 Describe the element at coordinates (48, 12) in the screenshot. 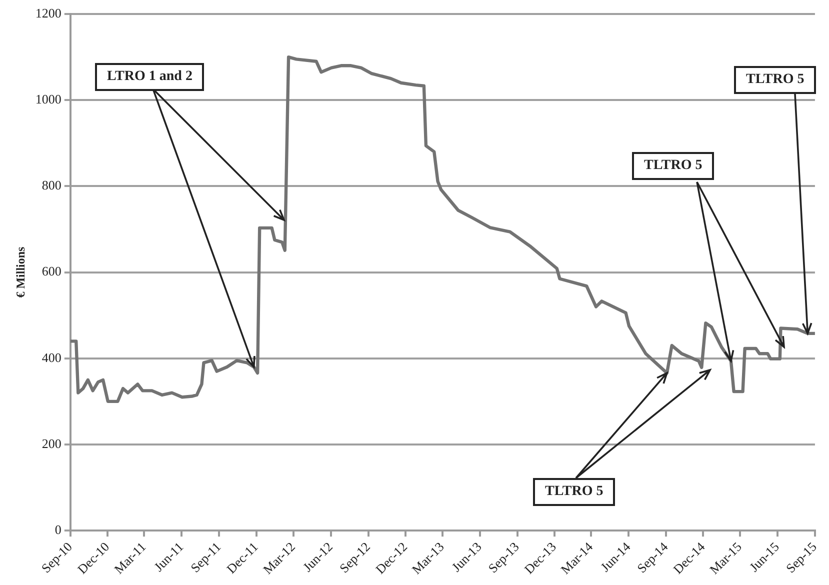

I see `y-tick-label: 1200` at that location.